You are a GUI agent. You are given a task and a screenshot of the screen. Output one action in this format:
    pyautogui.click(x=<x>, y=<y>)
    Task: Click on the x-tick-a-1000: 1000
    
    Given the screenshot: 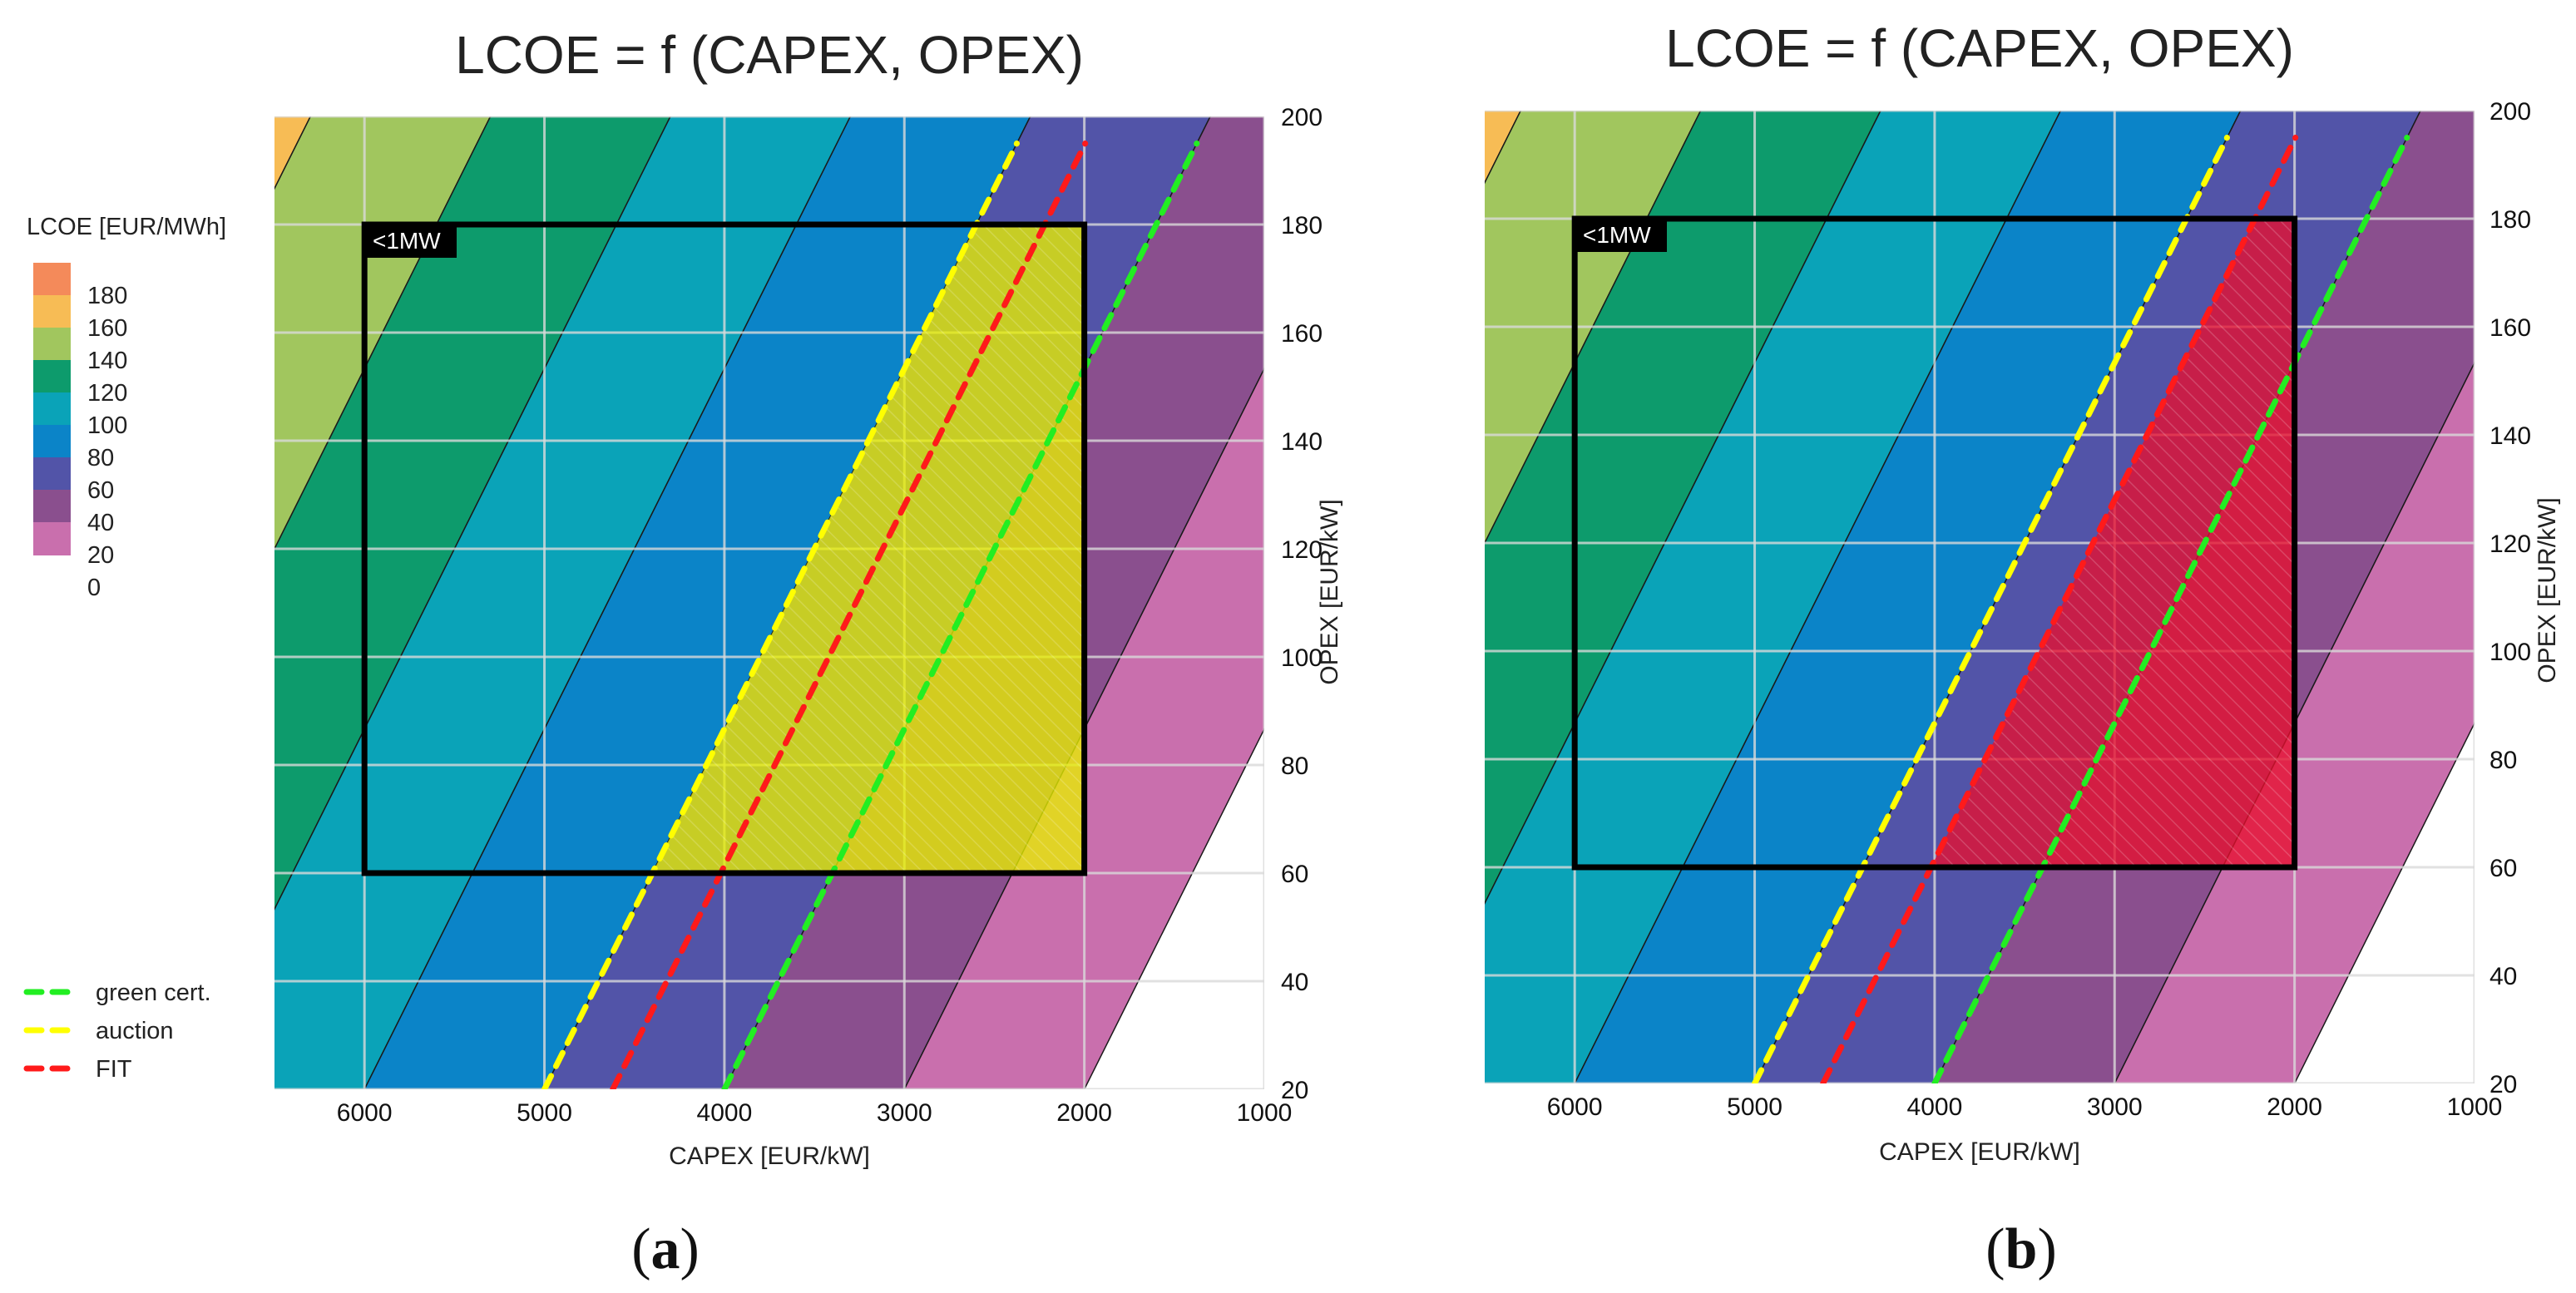 What is the action you would take?
    pyautogui.click(x=1265, y=1113)
    